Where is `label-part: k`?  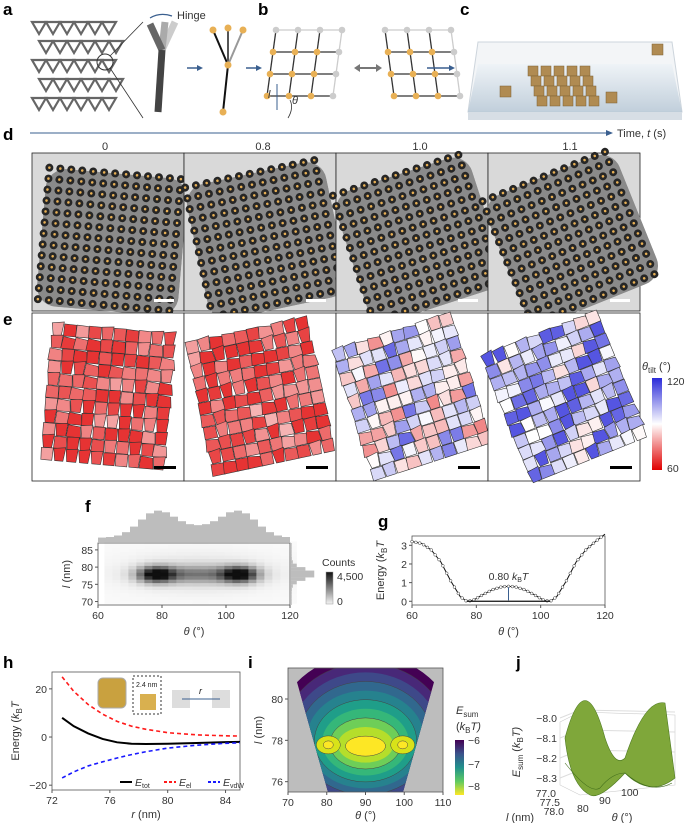 label-part: k is located at coordinates (16, 716).